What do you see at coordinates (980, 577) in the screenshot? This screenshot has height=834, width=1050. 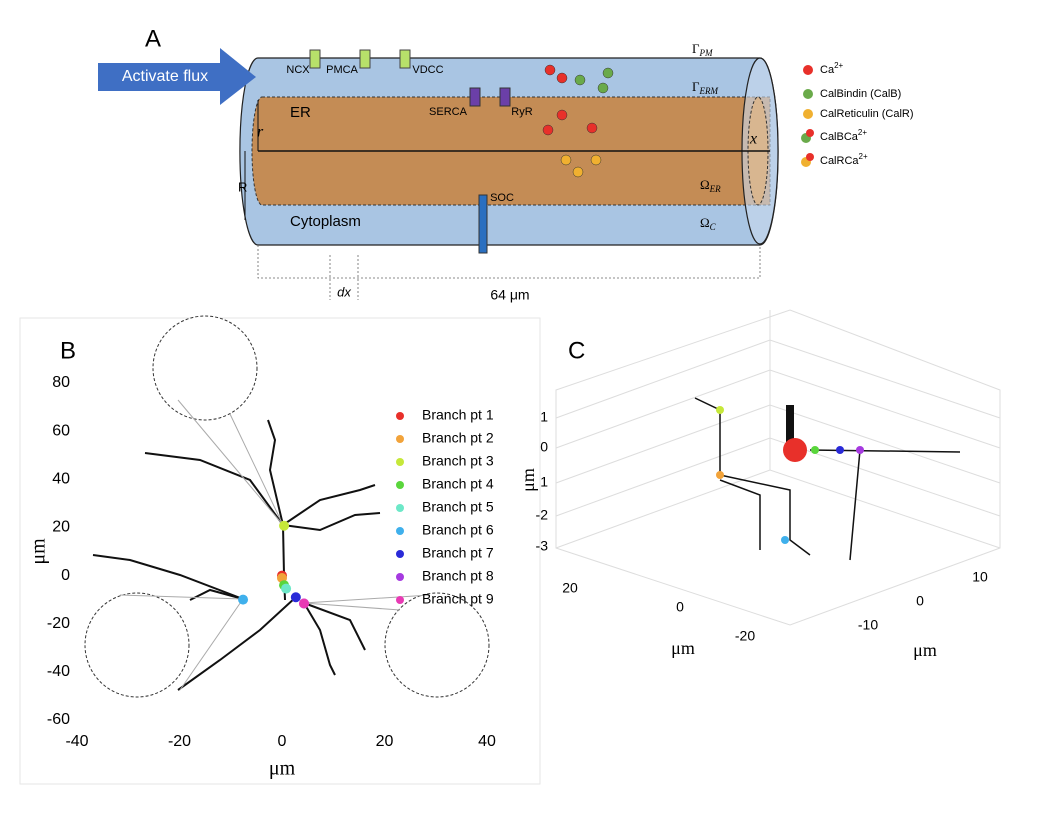 I see `y-tick-label: 10` at bounding box center [980, 577].